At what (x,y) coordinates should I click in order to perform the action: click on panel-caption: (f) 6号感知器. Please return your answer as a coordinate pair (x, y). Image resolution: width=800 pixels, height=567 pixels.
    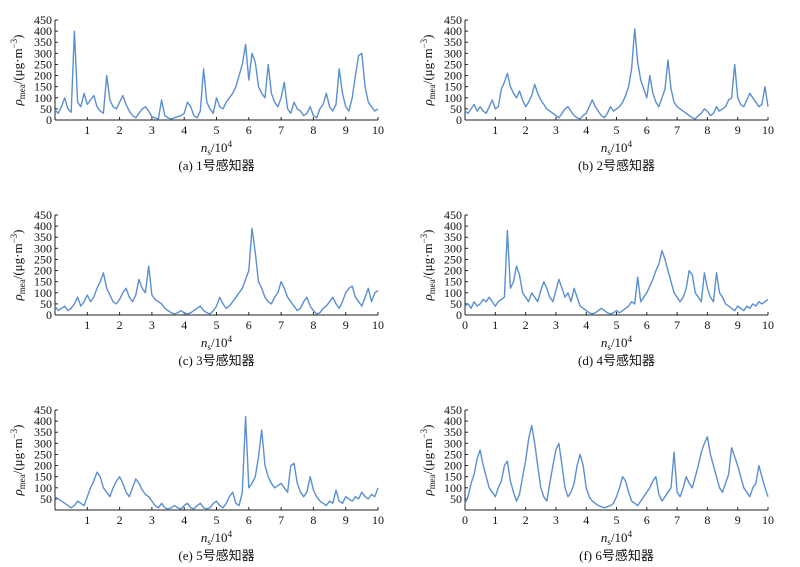
    Looking at the image, I should click on (616, 555).